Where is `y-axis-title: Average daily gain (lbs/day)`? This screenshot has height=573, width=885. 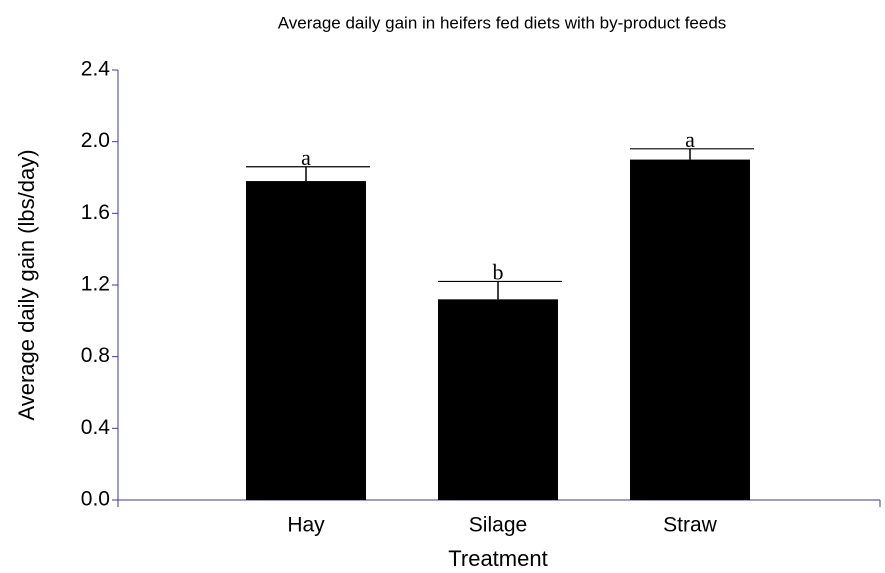
y-axis-title: Average daily gain (lbs/day) is located at coordinates (26, 284).